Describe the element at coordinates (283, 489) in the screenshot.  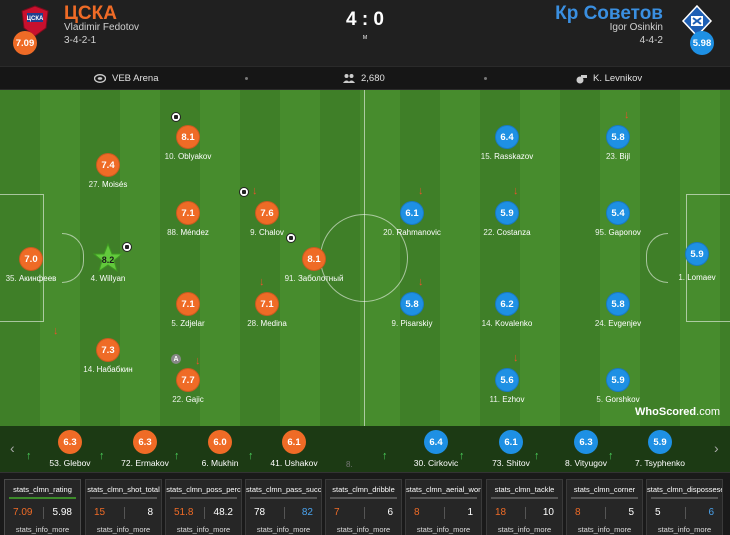
I see `stat-label: stats_clmn_pass_succ` at that location.